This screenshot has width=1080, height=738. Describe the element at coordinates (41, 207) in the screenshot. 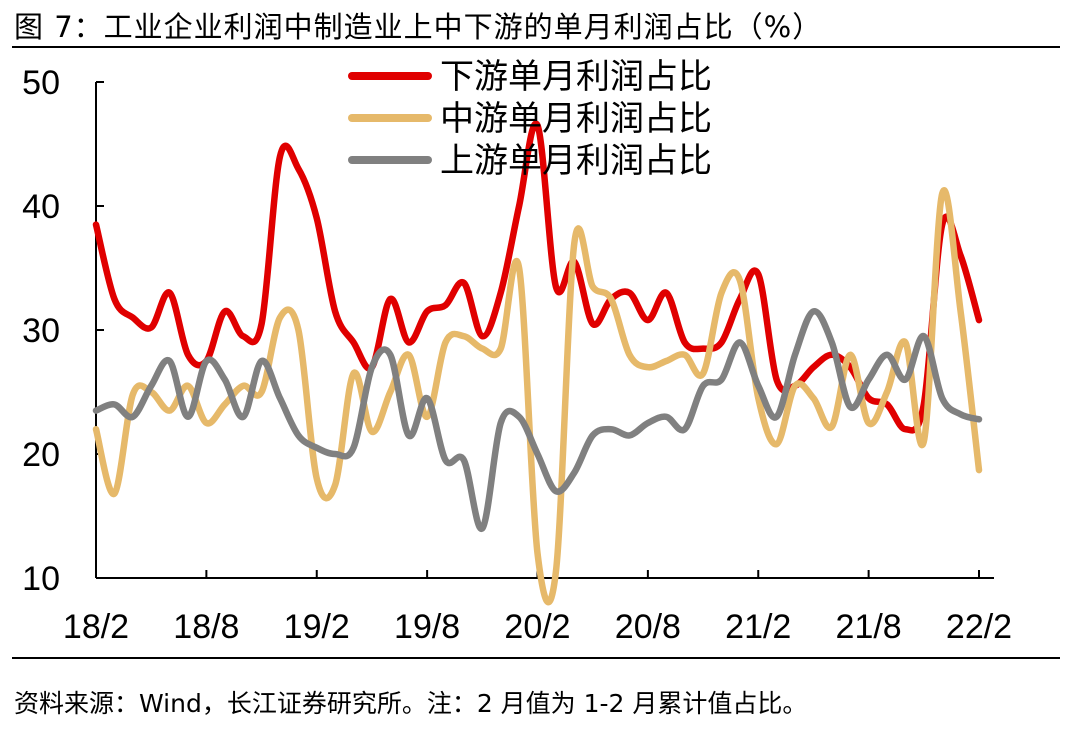

I see `y-tick-label: 40` at that location.